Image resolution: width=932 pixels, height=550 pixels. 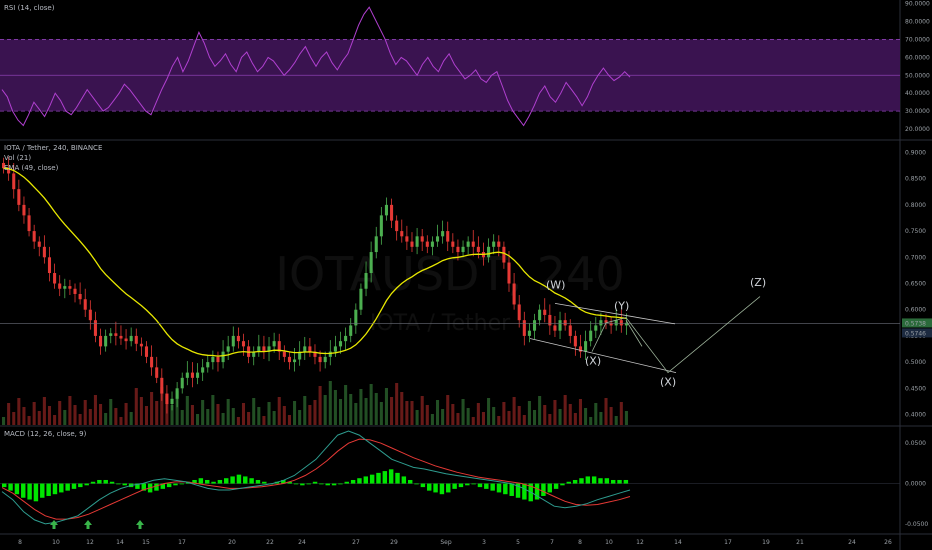 I want to click on x-axis-label: 3, so click(x=484, y=542).